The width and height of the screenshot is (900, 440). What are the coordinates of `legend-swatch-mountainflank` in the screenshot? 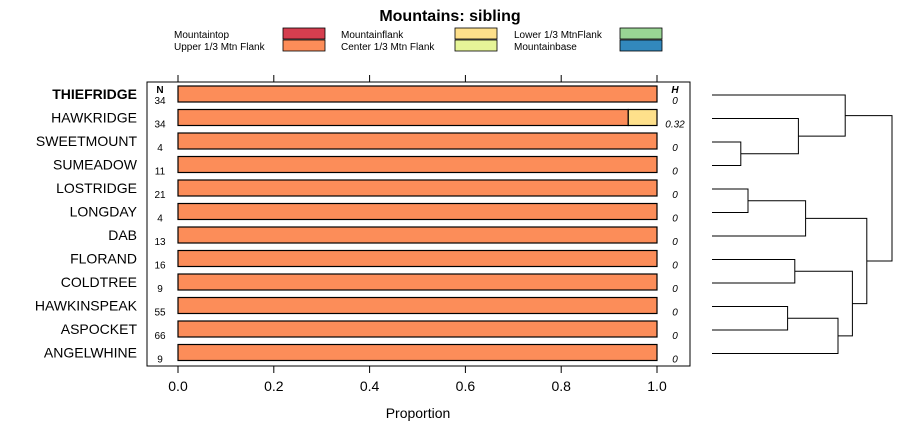 It's located at (476, 33).